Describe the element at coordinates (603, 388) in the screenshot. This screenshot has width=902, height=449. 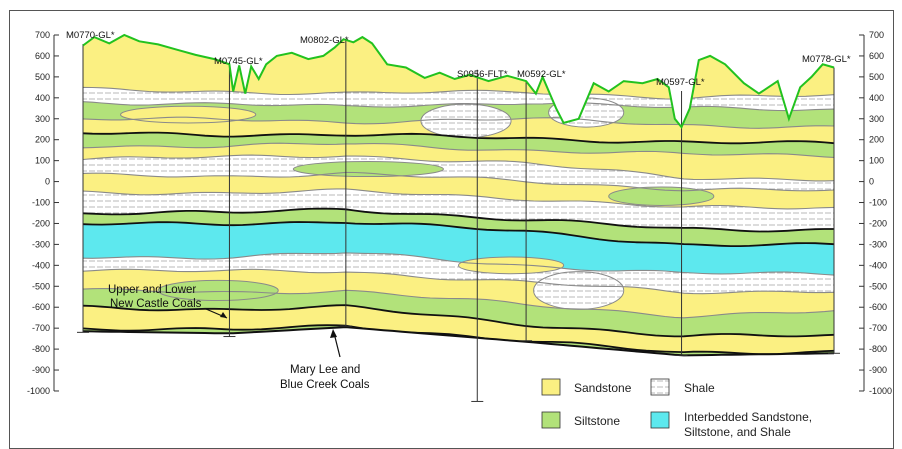
I see `legend-label-sandstone: Sandstone` at that location.